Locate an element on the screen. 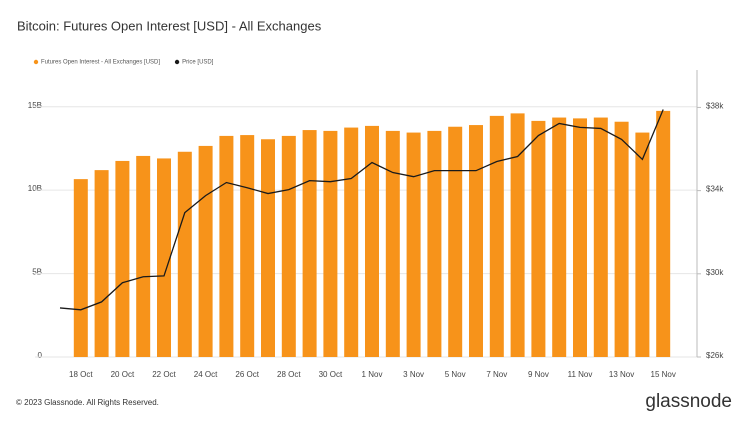 The image size is (750, 421). x-tick-label: 13 Nov is located at coordinates (621, 374).